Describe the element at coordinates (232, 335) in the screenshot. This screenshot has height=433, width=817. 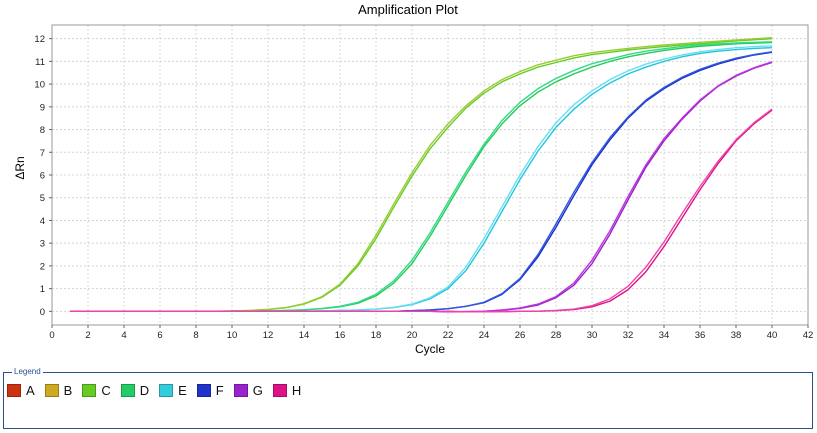
I see `x-tick-label: 10` at that location.